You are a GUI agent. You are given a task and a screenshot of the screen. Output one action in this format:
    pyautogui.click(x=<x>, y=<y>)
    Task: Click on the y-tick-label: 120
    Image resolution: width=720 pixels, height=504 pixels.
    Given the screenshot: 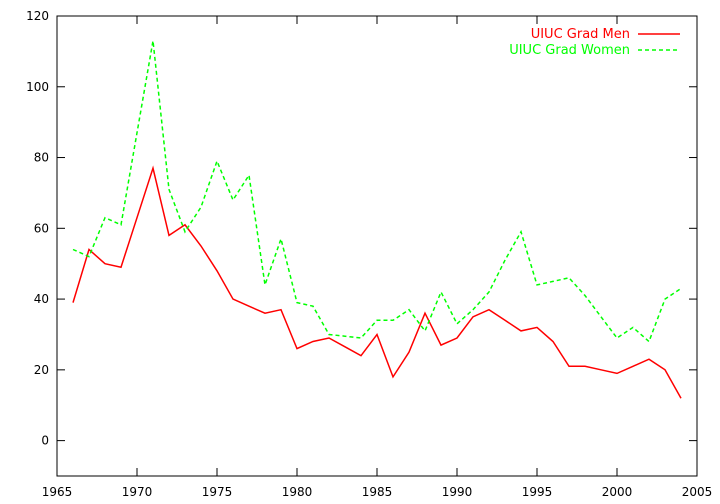 What is the action you would take?
    pyautogui.click(x=37, y=16)
    